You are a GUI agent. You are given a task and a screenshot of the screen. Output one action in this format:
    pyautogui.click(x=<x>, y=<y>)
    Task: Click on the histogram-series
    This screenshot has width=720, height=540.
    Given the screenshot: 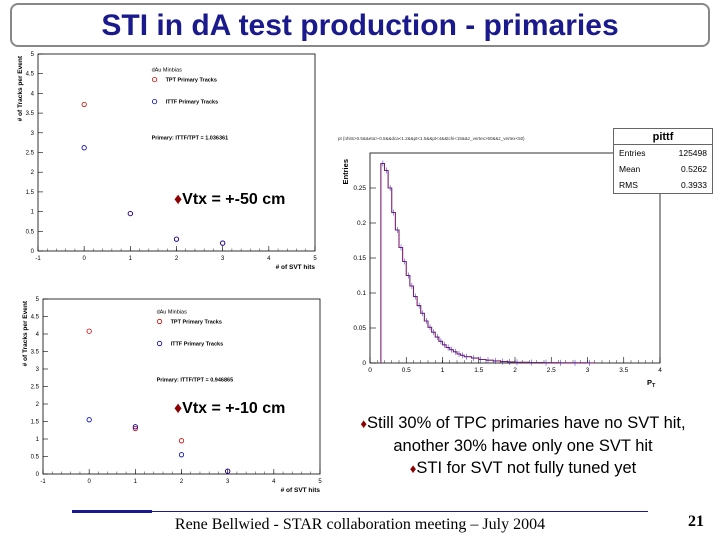 What is the action you would take?
    pyautogui.click(x=488, y=263)
    